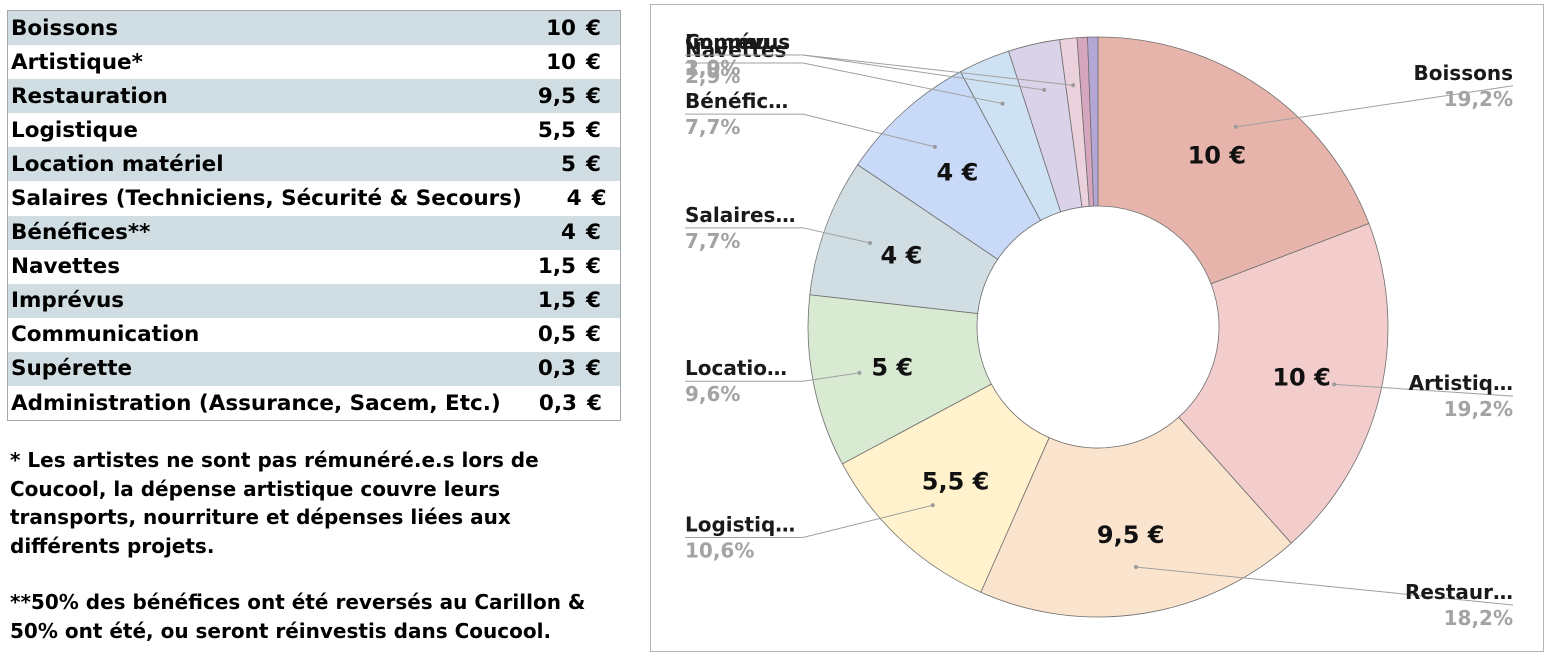 This screenshot has width=1552, height=660. I want to click on row-value: 5, so click(568, 164).